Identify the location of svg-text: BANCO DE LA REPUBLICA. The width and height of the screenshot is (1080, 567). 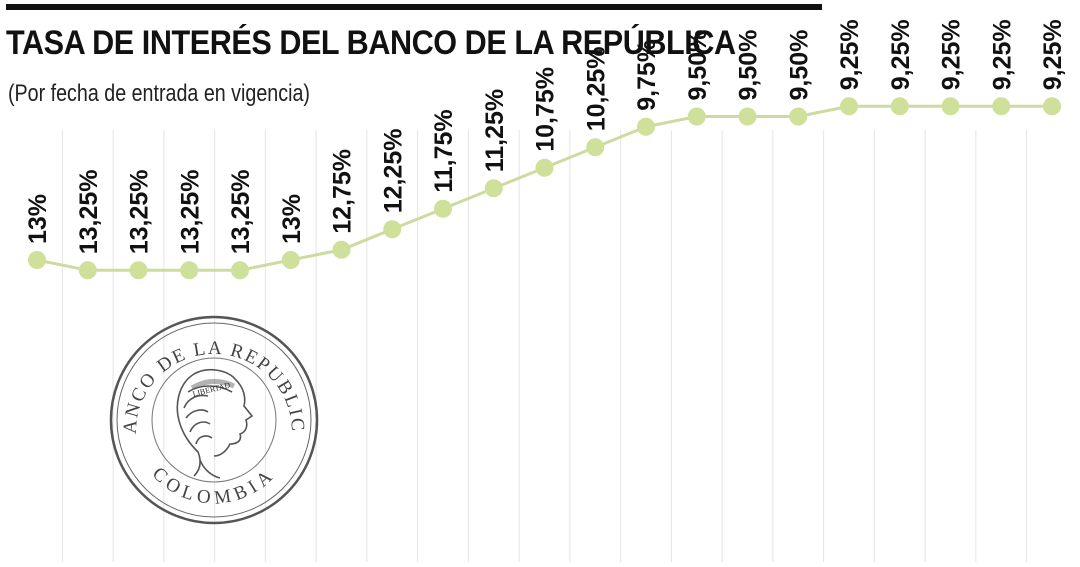
(208, 374).